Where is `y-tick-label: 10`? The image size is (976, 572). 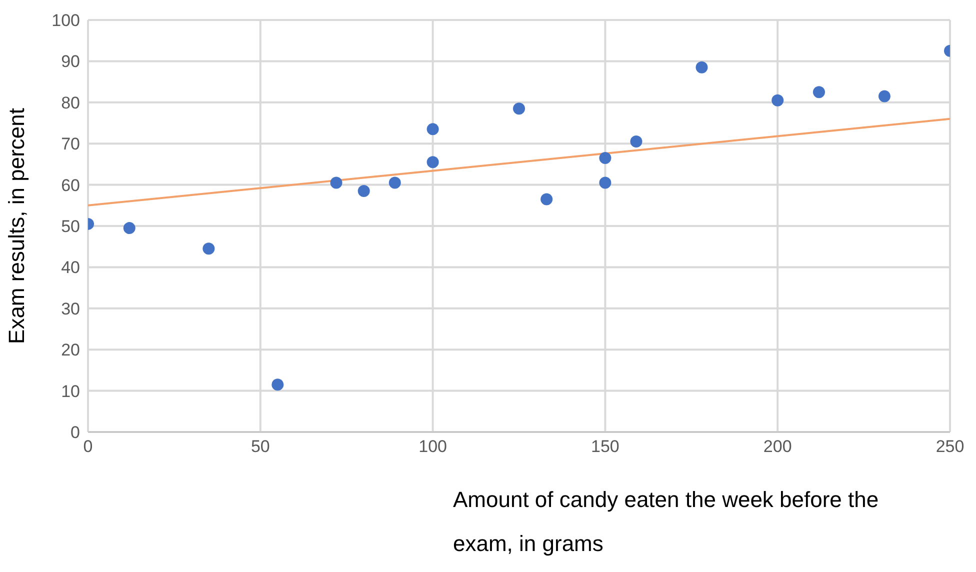
y-tick-label: 10 is located at coordinates (70, 391).